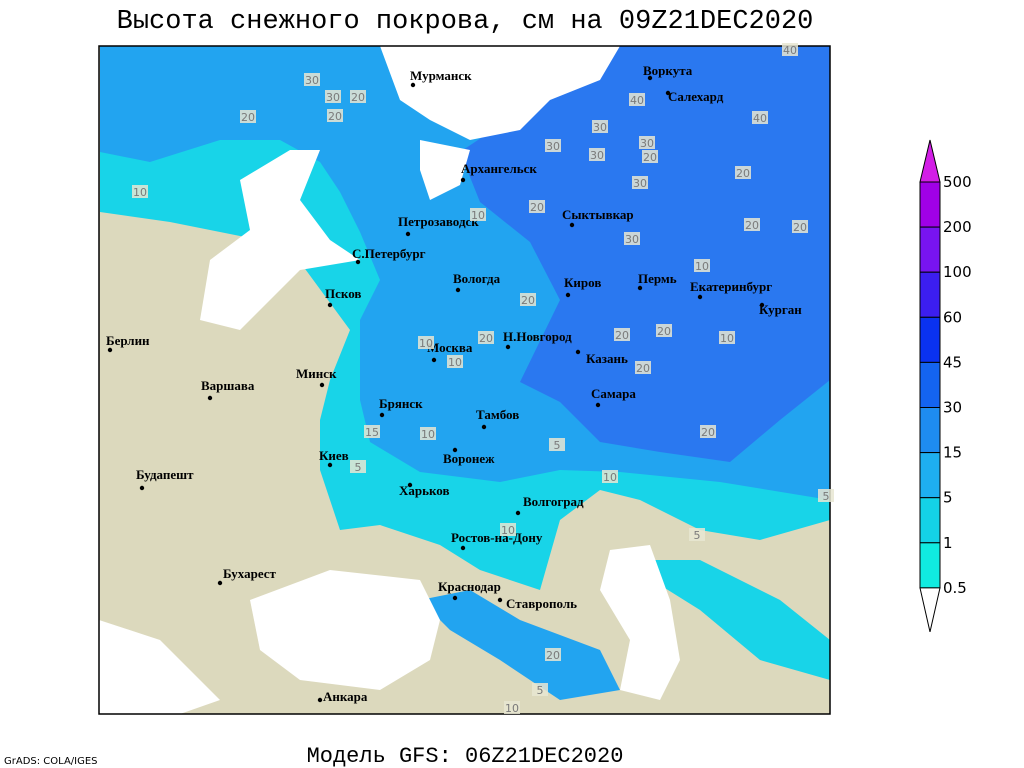 The height and width of the screenshot is (768, 1024). What do you see at coordinates (51, 761) in the screenshot?
I see `credit: GrADS: COLA/IGES` at bounding box center [51, 761].